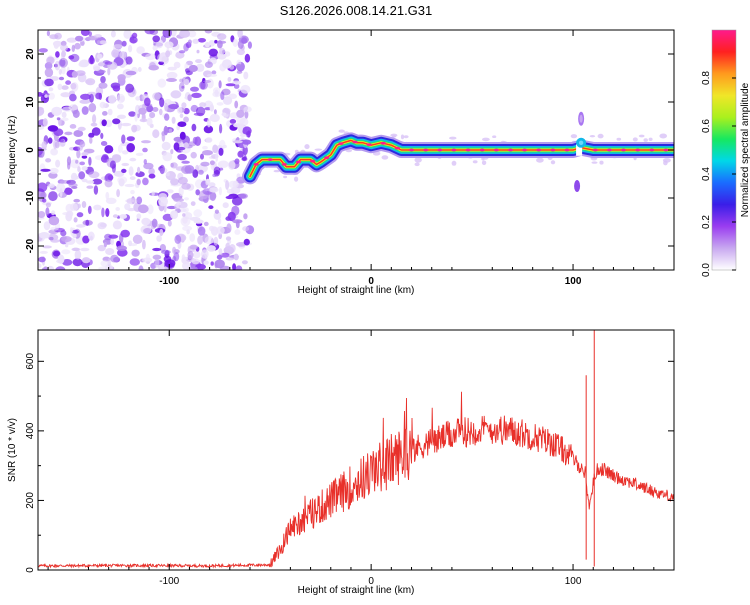 This screenshot has height=605, width=750. What do you see at coordinates (30, 361) in the screenshot?
I see `y-tick-label: 600` at bounding box center [30, 361].